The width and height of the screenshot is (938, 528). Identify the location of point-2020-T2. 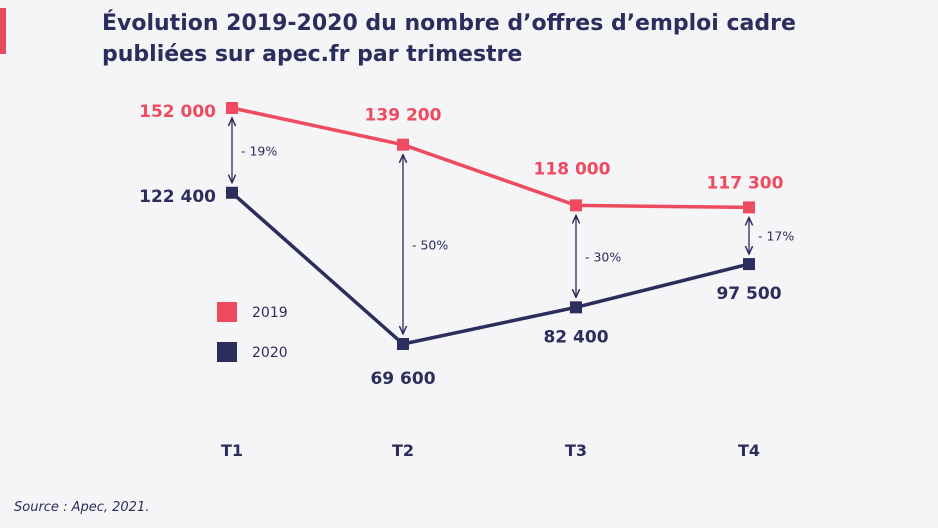
(403, 344).